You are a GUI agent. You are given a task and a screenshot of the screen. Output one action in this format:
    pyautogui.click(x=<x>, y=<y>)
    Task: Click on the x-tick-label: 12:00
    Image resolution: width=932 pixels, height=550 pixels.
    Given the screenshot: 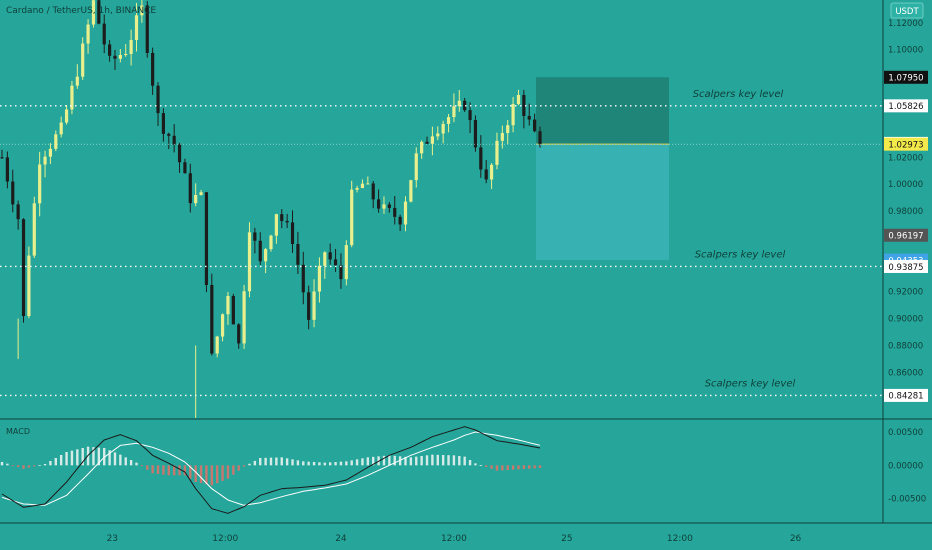 What is the action you would take?
    pyautogui.click(x=225, y=539)
    